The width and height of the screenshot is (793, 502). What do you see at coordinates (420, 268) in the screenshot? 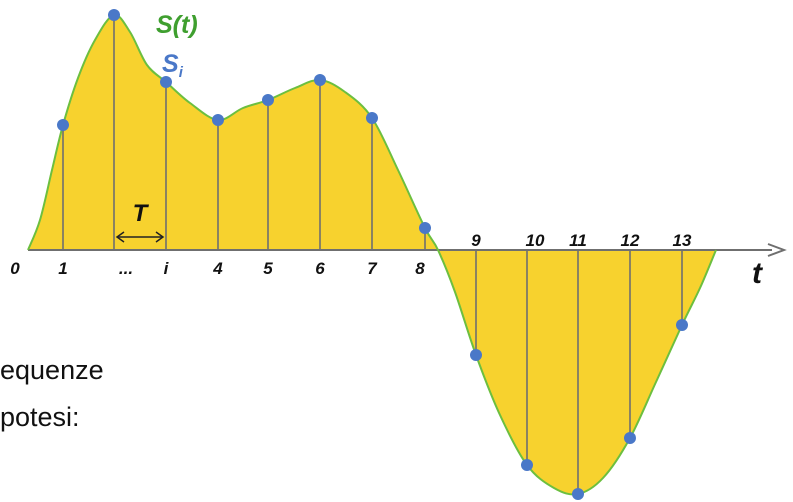
I see `tick-label: 8` at bounding box center [420, 268].